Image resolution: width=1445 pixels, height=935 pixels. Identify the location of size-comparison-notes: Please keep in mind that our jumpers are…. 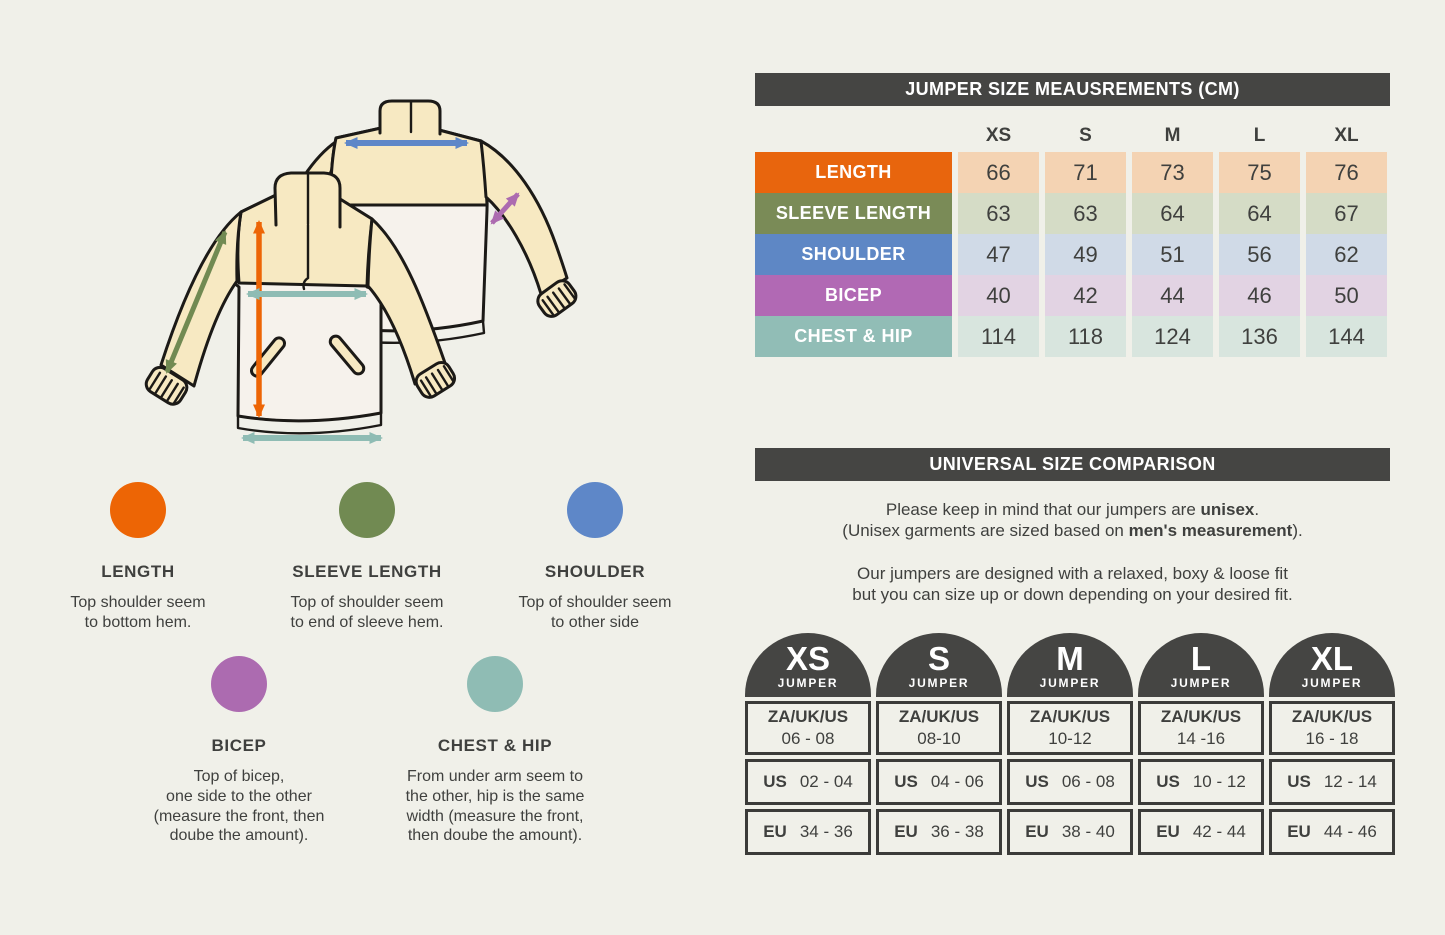
(1072, 552).